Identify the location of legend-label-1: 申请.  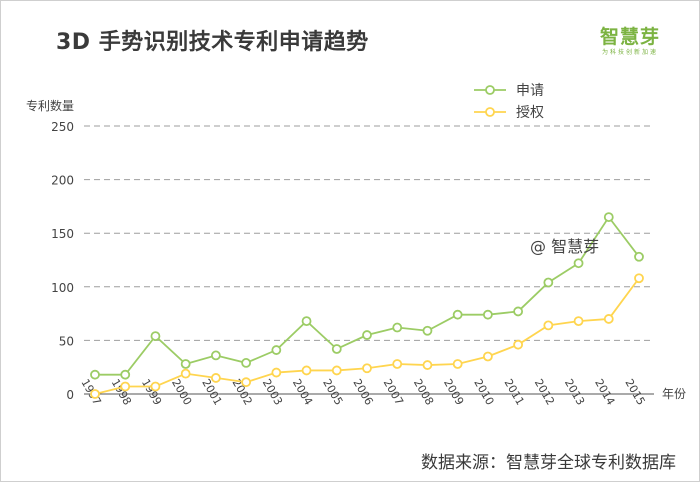
(530, 91).